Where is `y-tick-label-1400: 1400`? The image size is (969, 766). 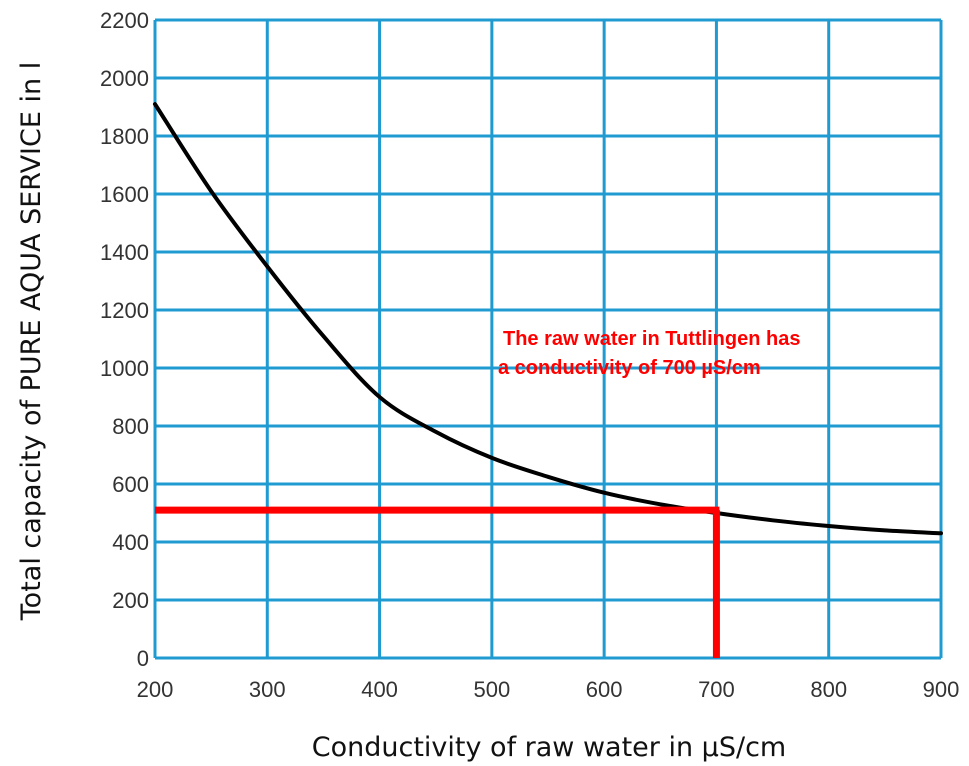 y-tick-label-1400: 1400 is located at coordinates (124, 252).